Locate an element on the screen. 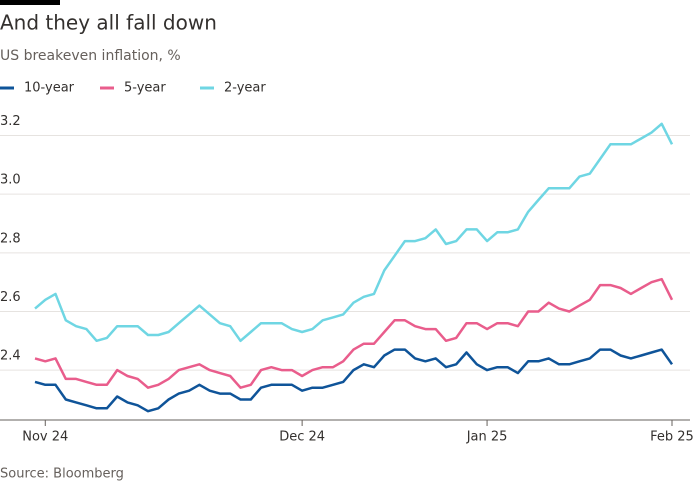 The height and width of the screenshot is (500, 700). x-tick-label: Feb 25 is located at coordinates (672, 437).